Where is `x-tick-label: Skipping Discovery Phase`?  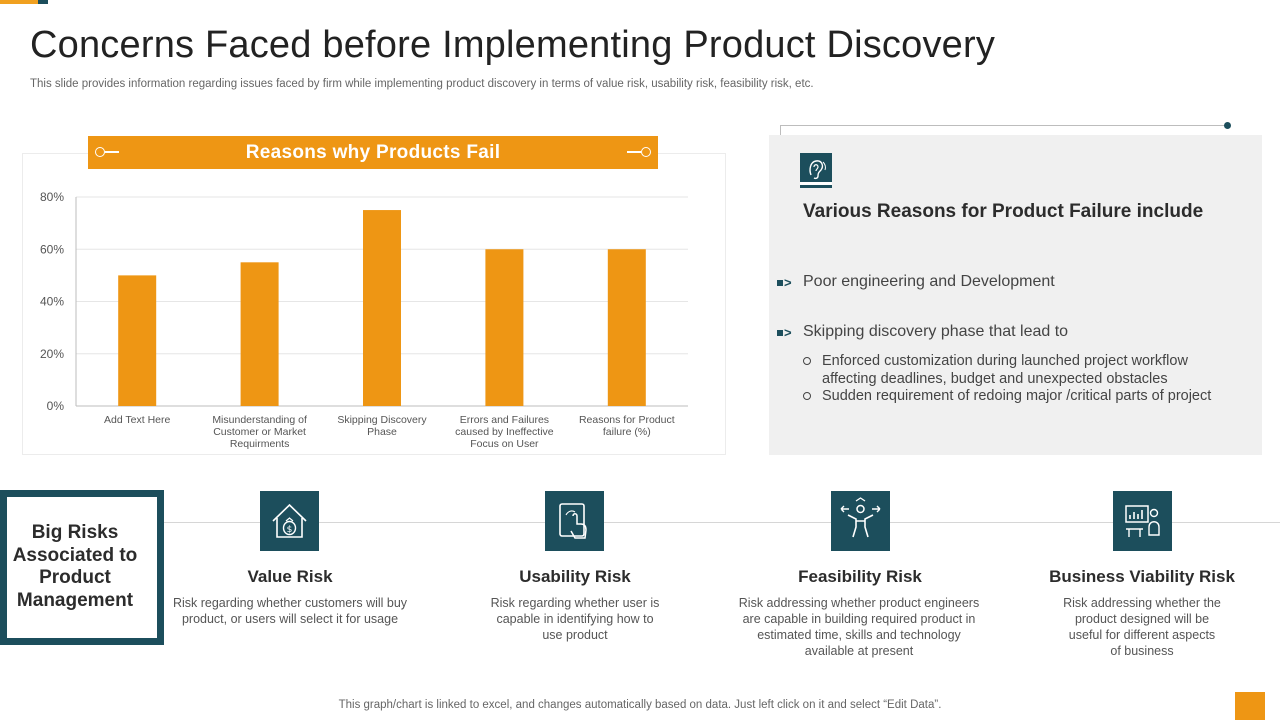 x-tick-label: Skipping Discovery Phase is located at coordinates (382, 426).